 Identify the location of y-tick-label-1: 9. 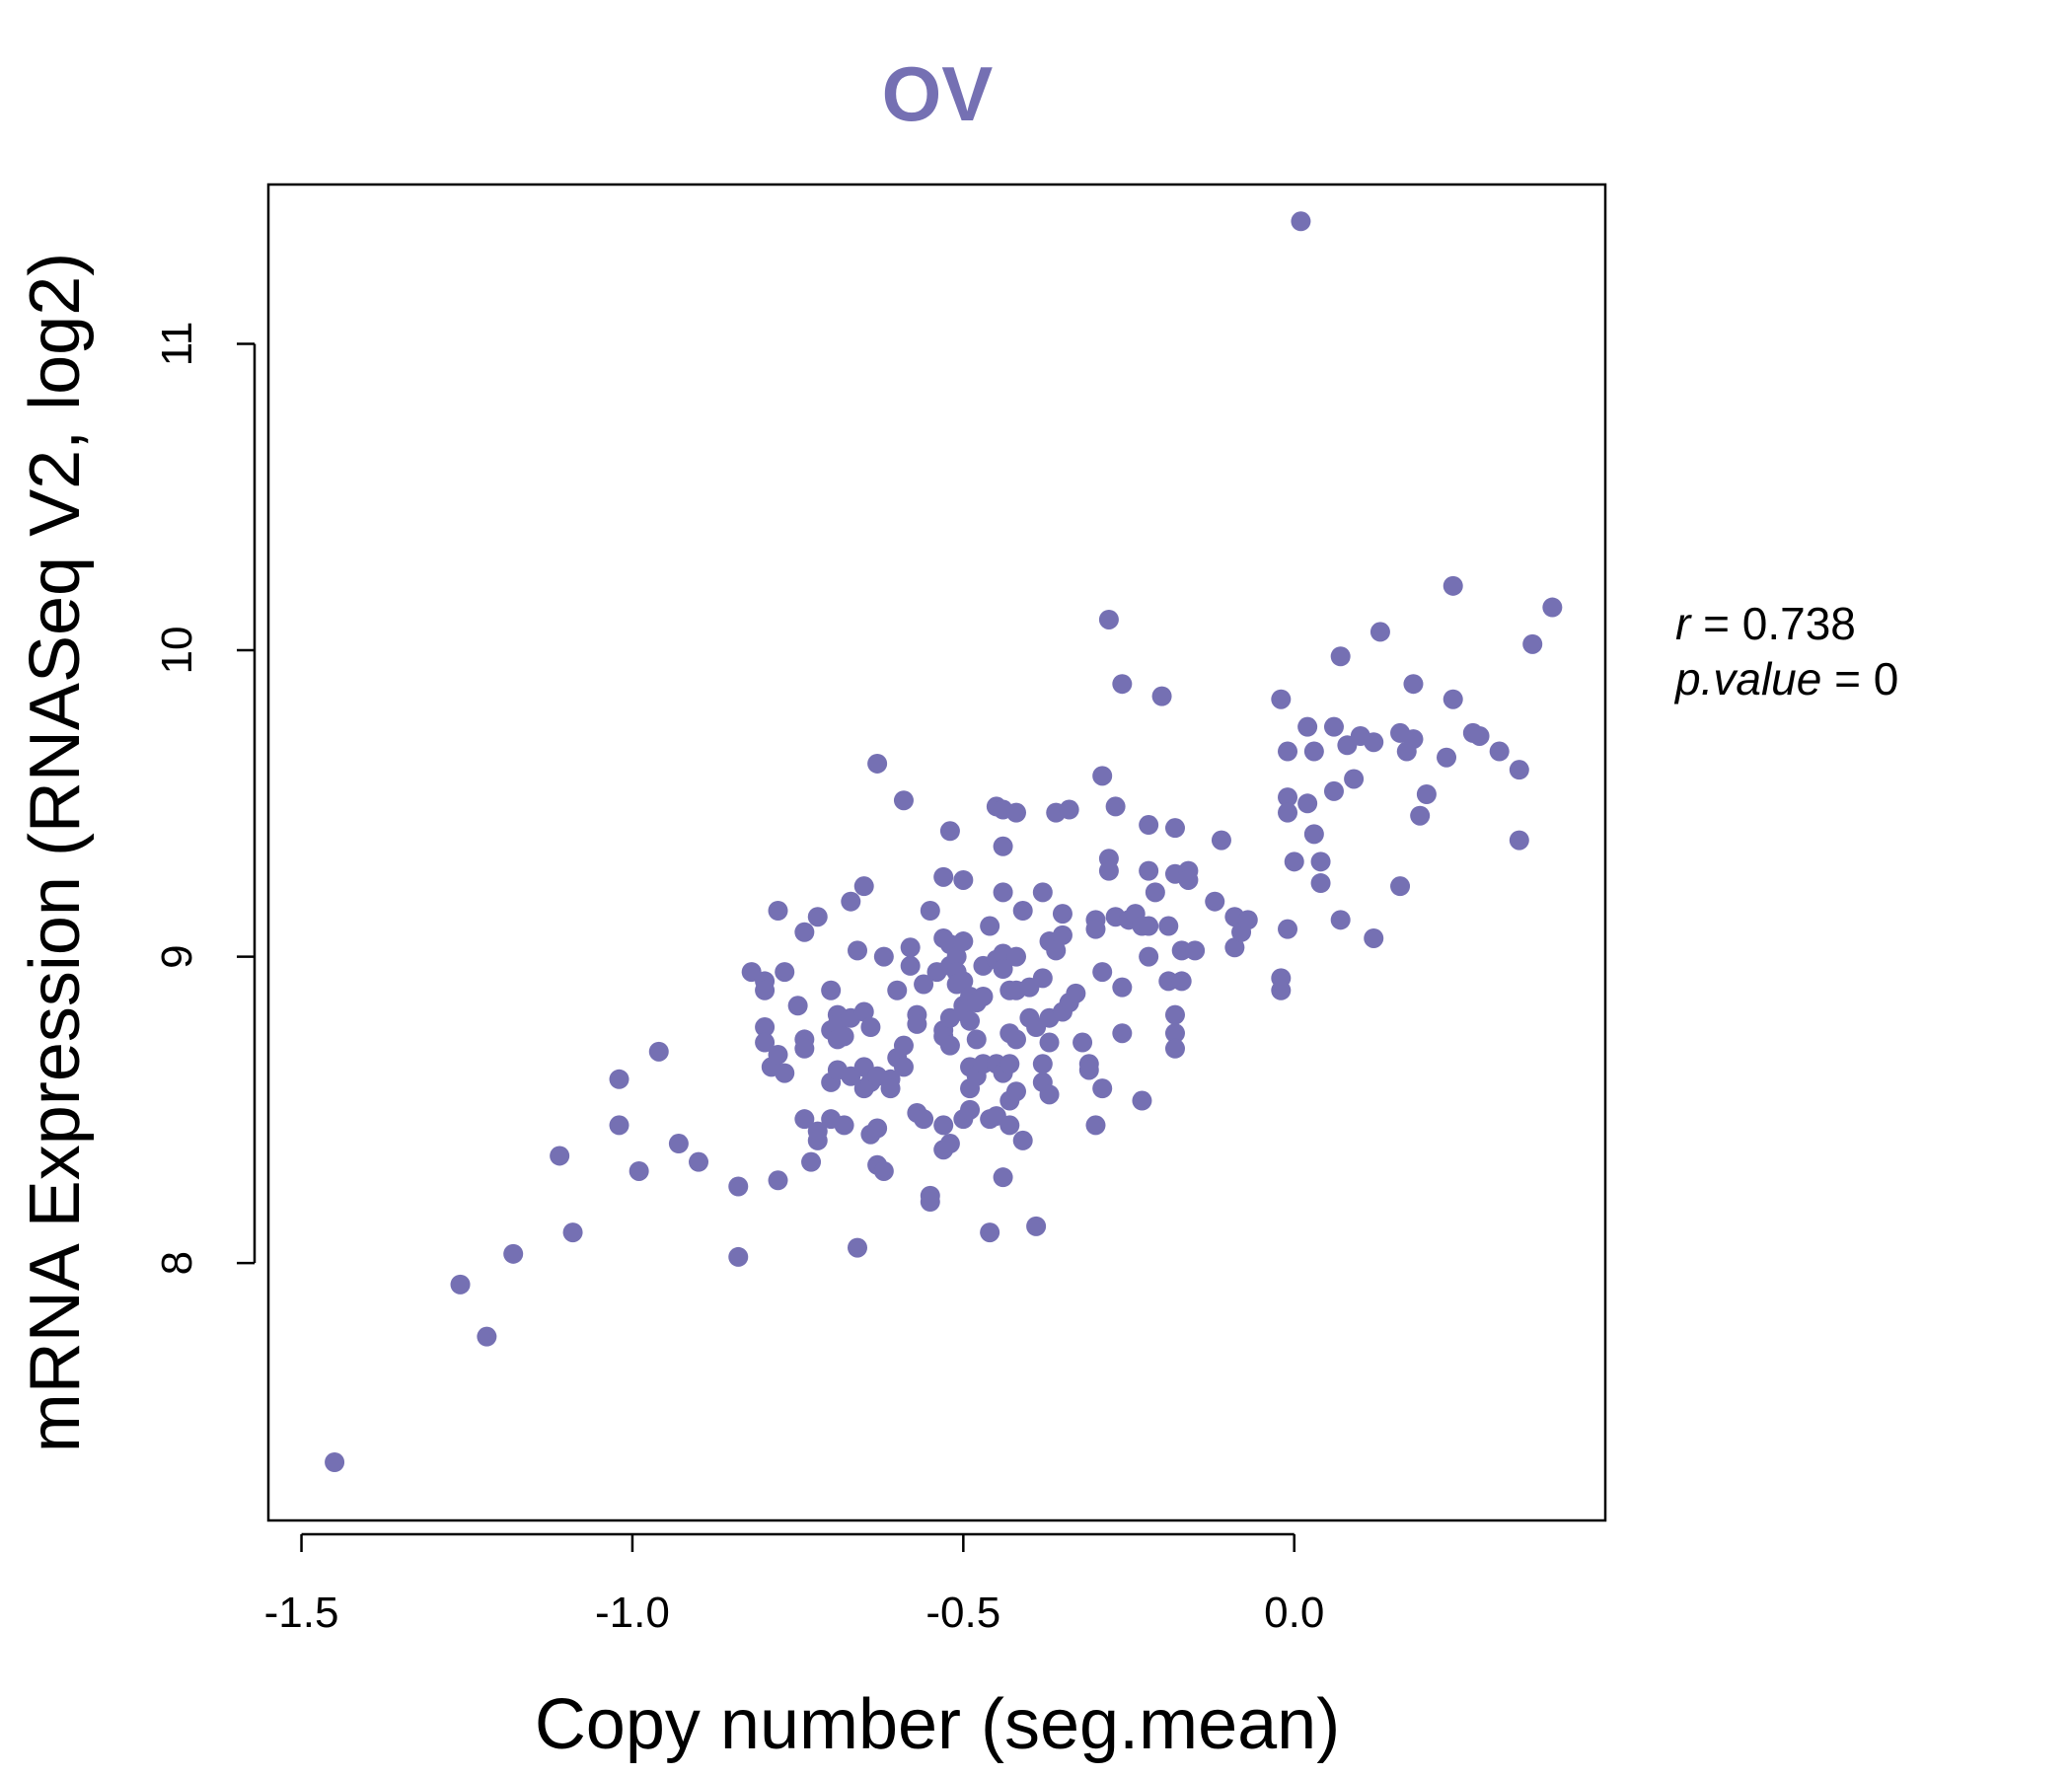
(177, 956).